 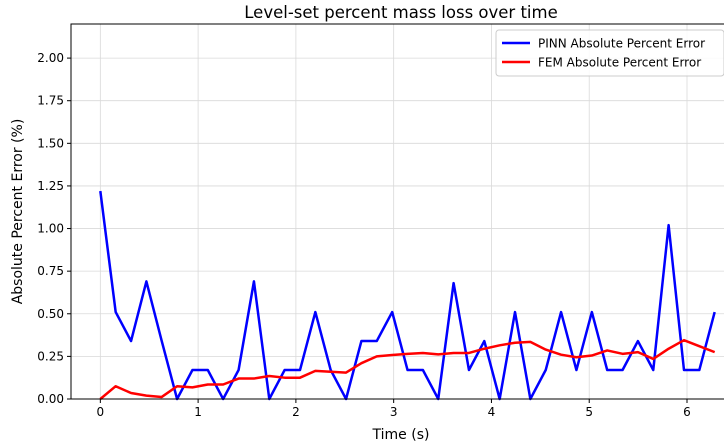 What do you see at coordinates (50, 229) in the screenshot?
I see `y-tick-label: 1.00` at bounding box center [50, 229].